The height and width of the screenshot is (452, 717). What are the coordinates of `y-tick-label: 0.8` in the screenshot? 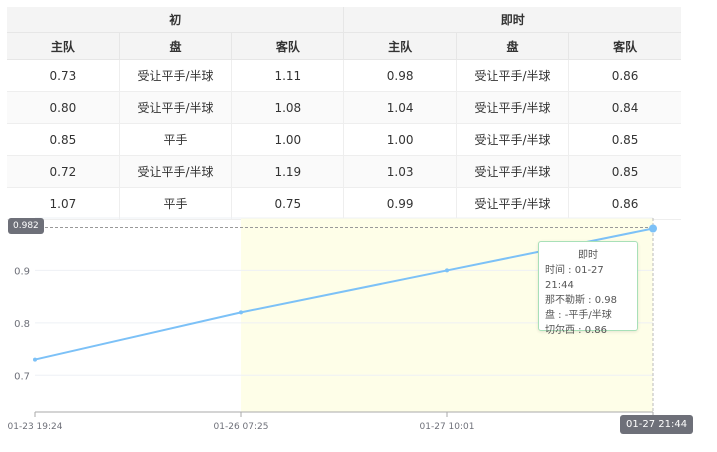 It's located at (22, 324).